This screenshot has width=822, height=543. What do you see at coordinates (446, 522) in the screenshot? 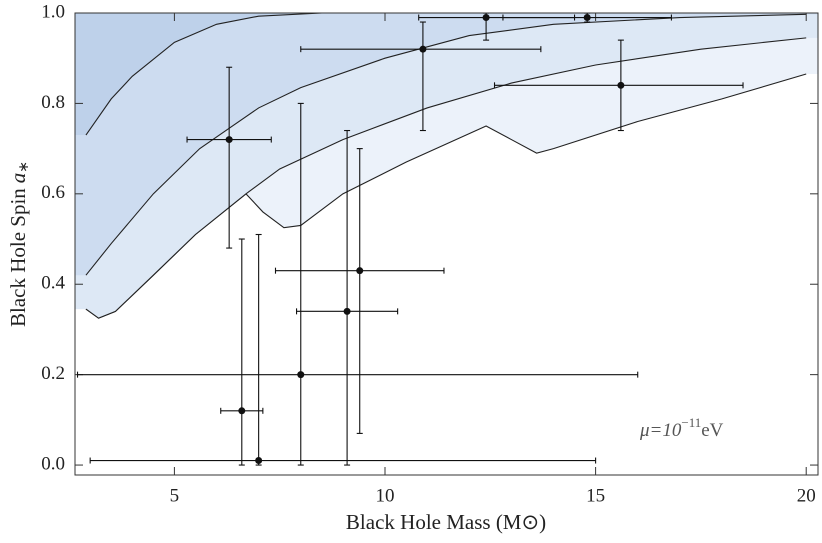
I see `x-axis-label: Black Hole Mass (M⊙)` at bounding box center [446, 522].